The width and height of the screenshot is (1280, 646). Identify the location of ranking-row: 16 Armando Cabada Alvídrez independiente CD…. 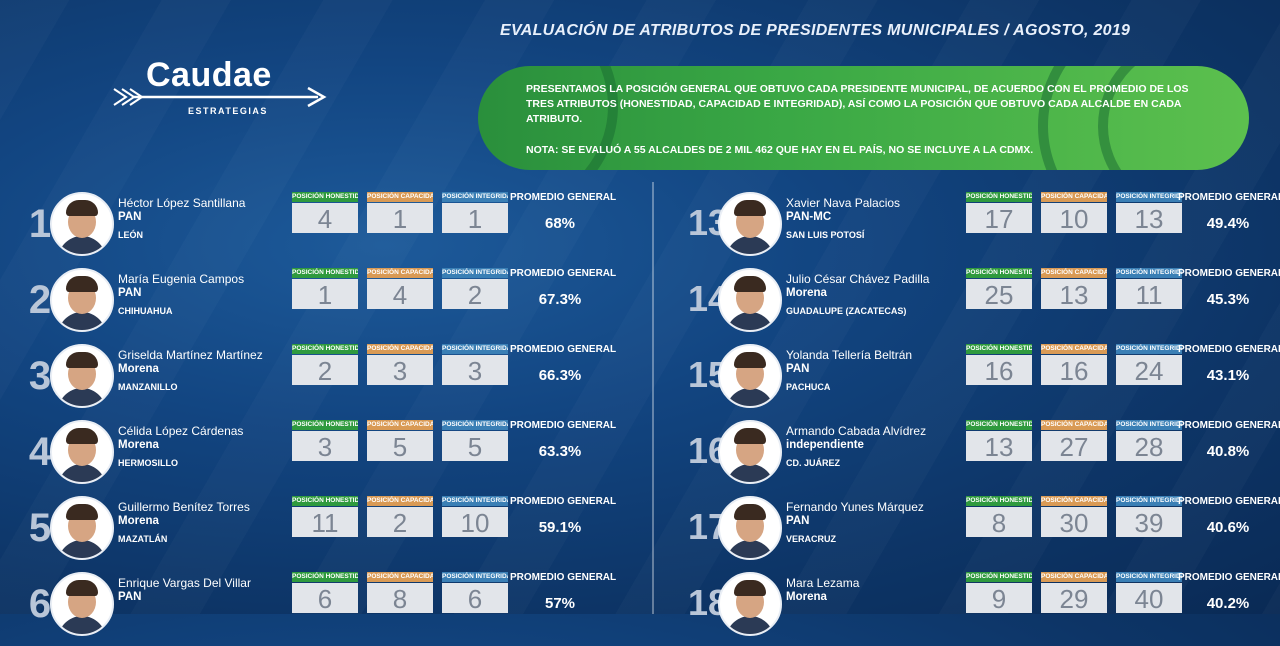
(984, 457).